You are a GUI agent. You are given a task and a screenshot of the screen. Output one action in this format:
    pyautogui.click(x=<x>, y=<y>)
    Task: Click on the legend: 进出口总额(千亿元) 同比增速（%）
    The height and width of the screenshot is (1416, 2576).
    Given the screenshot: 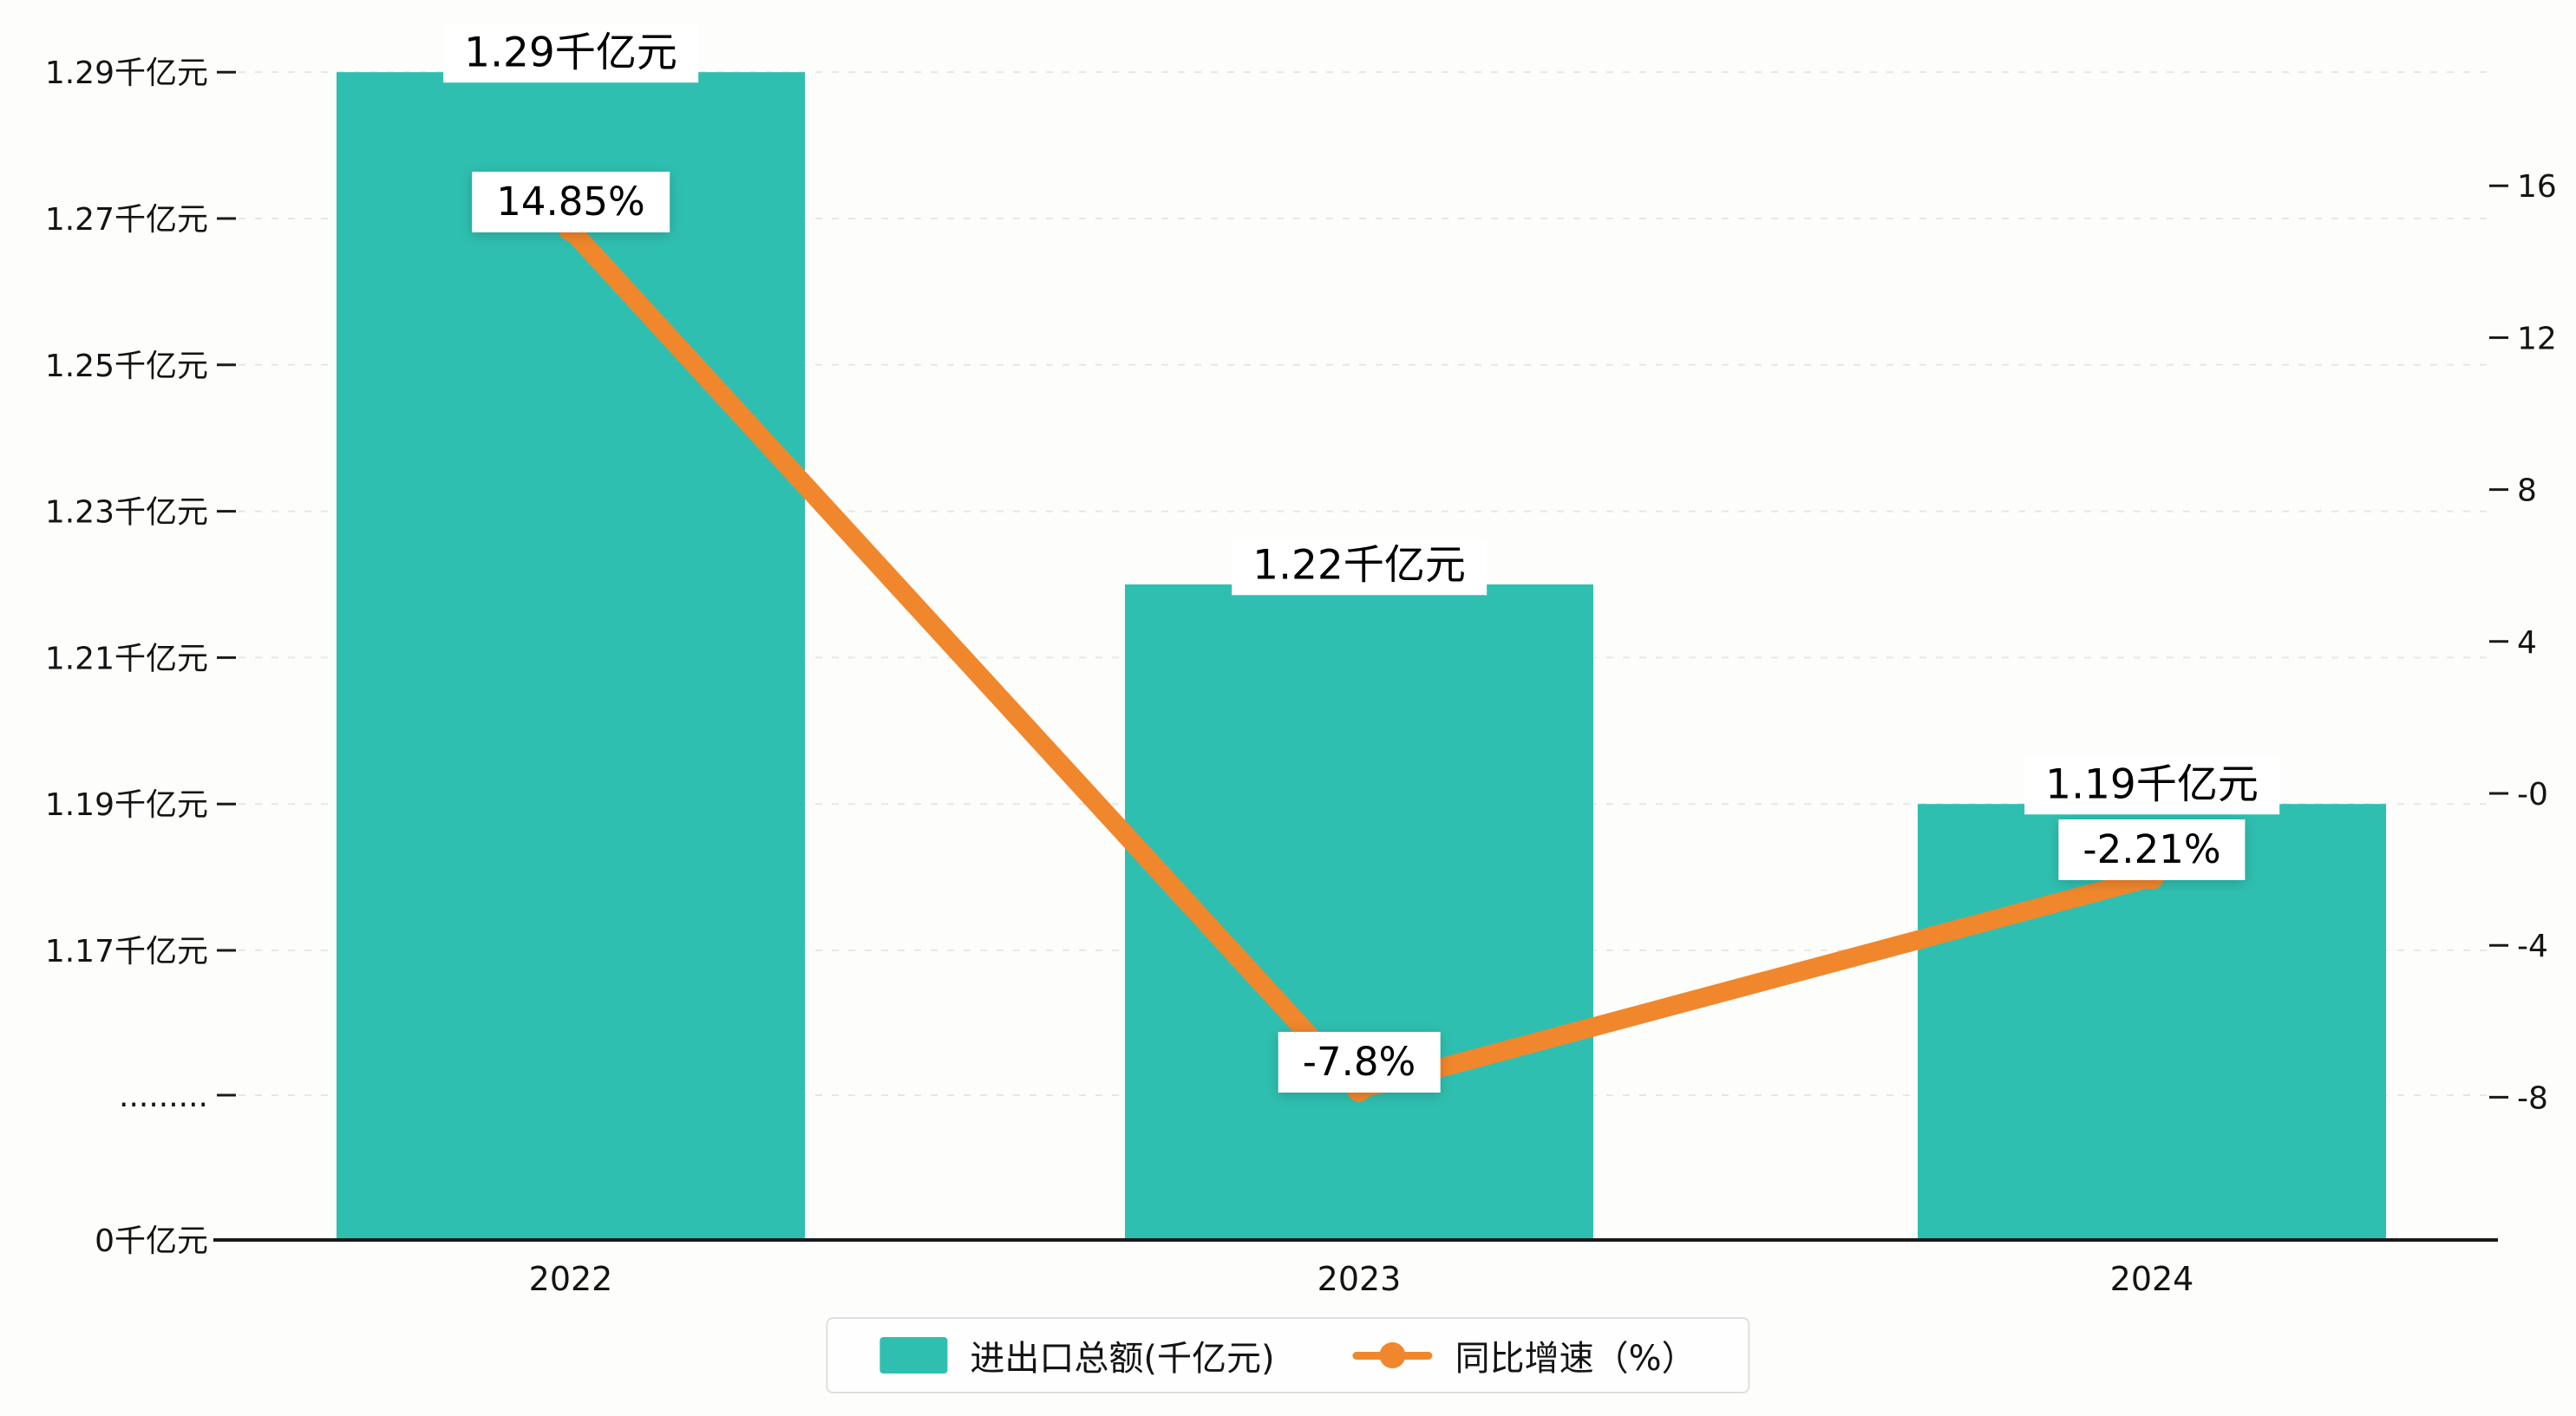 What is the action you would take?
    pyautogui.click(x=1288, y=1355)
    